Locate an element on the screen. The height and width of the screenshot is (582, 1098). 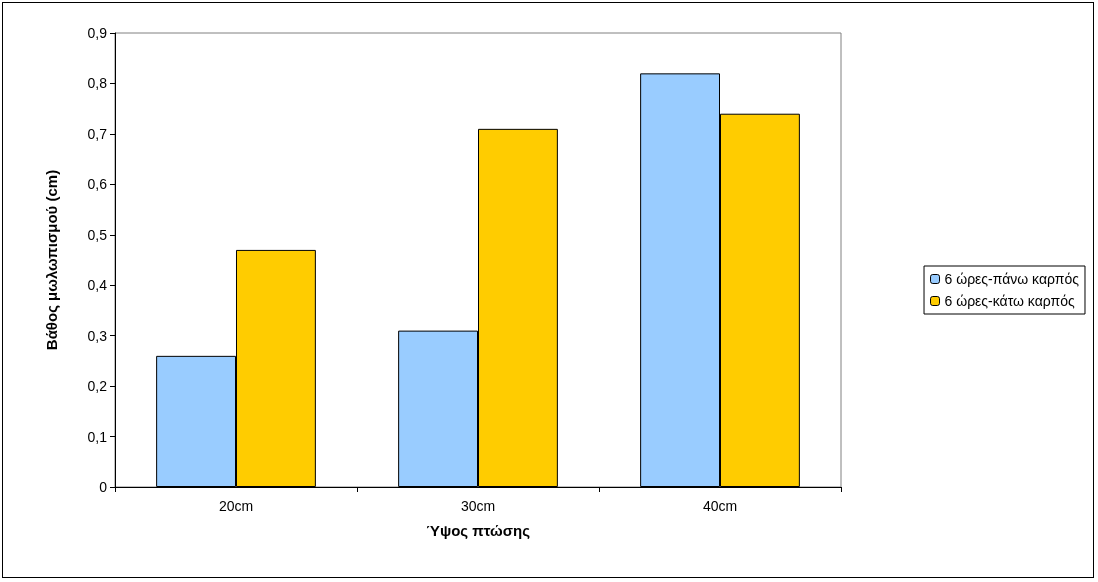
y-axis-title: Βάθος μωλωπισμού (cm) is located at coordinates (51, 260).